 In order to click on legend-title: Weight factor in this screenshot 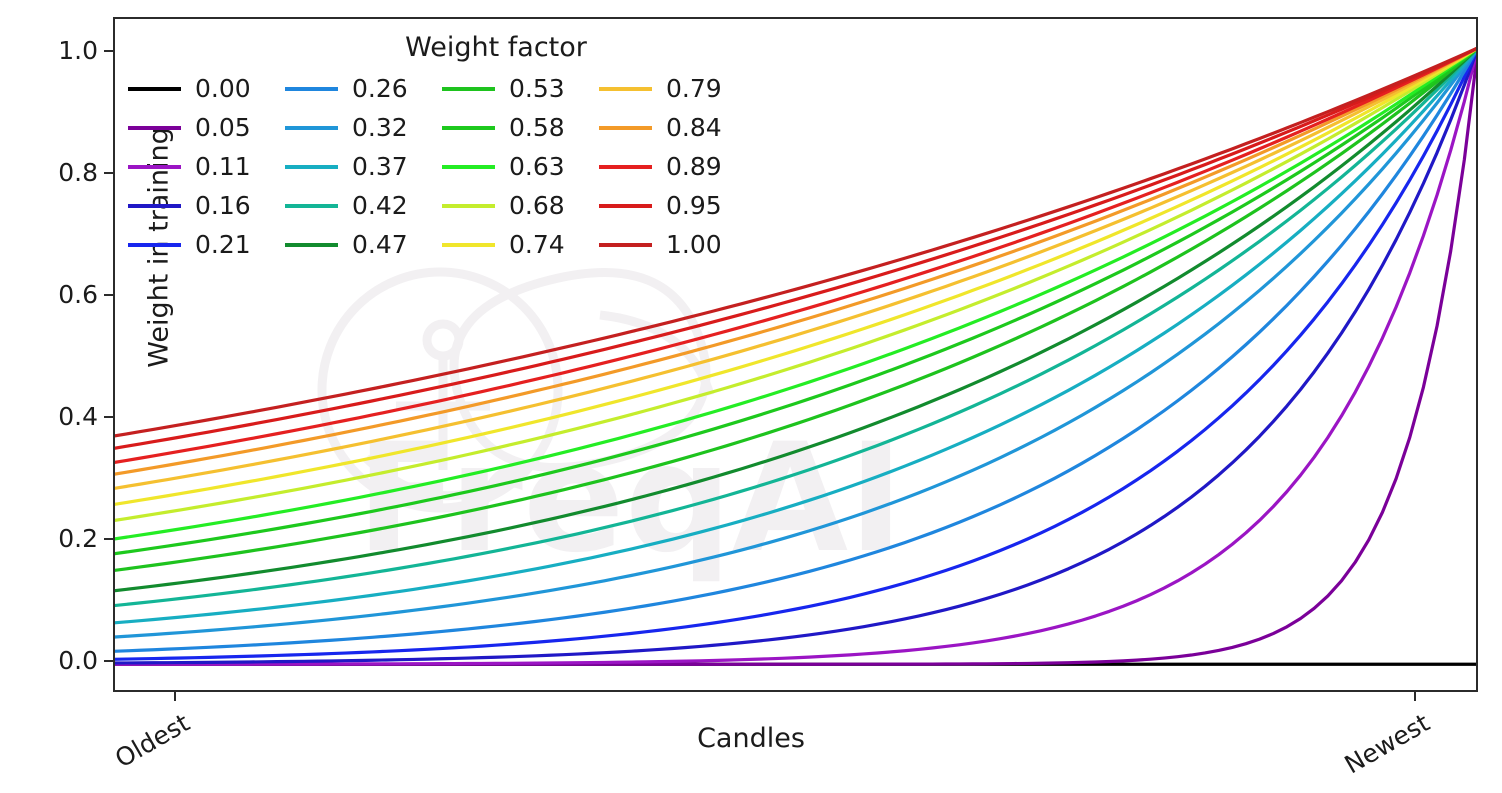, I will do `click(496, 47)`.